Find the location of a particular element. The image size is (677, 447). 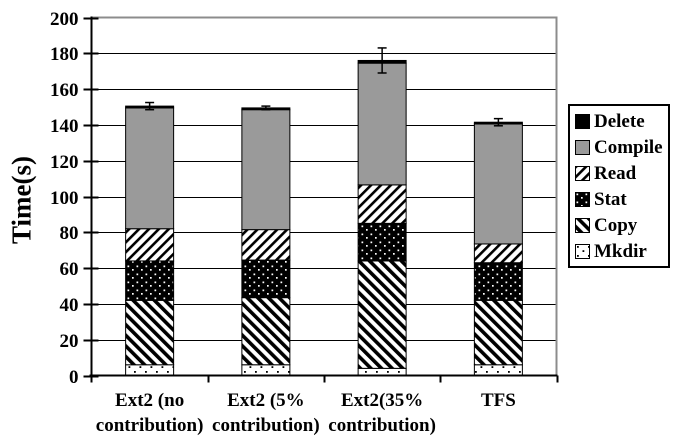

stat-swatch is located at coordinates (582, 199).